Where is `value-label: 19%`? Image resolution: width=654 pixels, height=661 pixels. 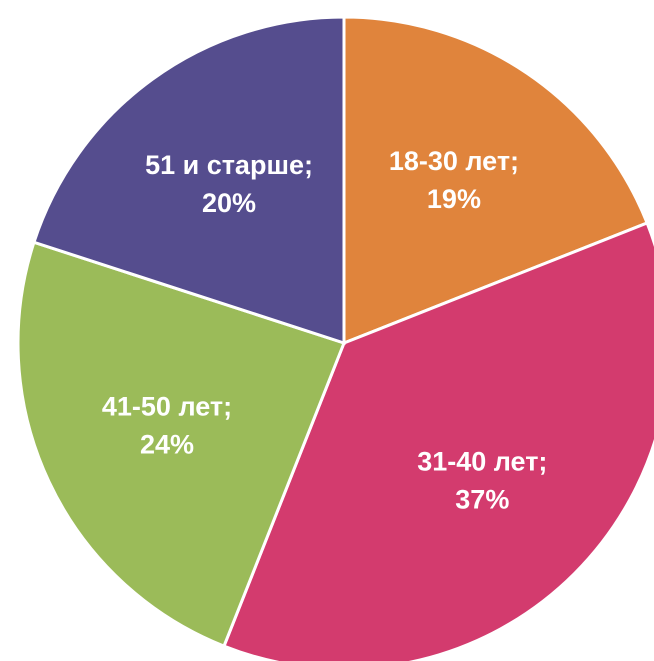 value-label: 19% is located at coordinates (454, 199).